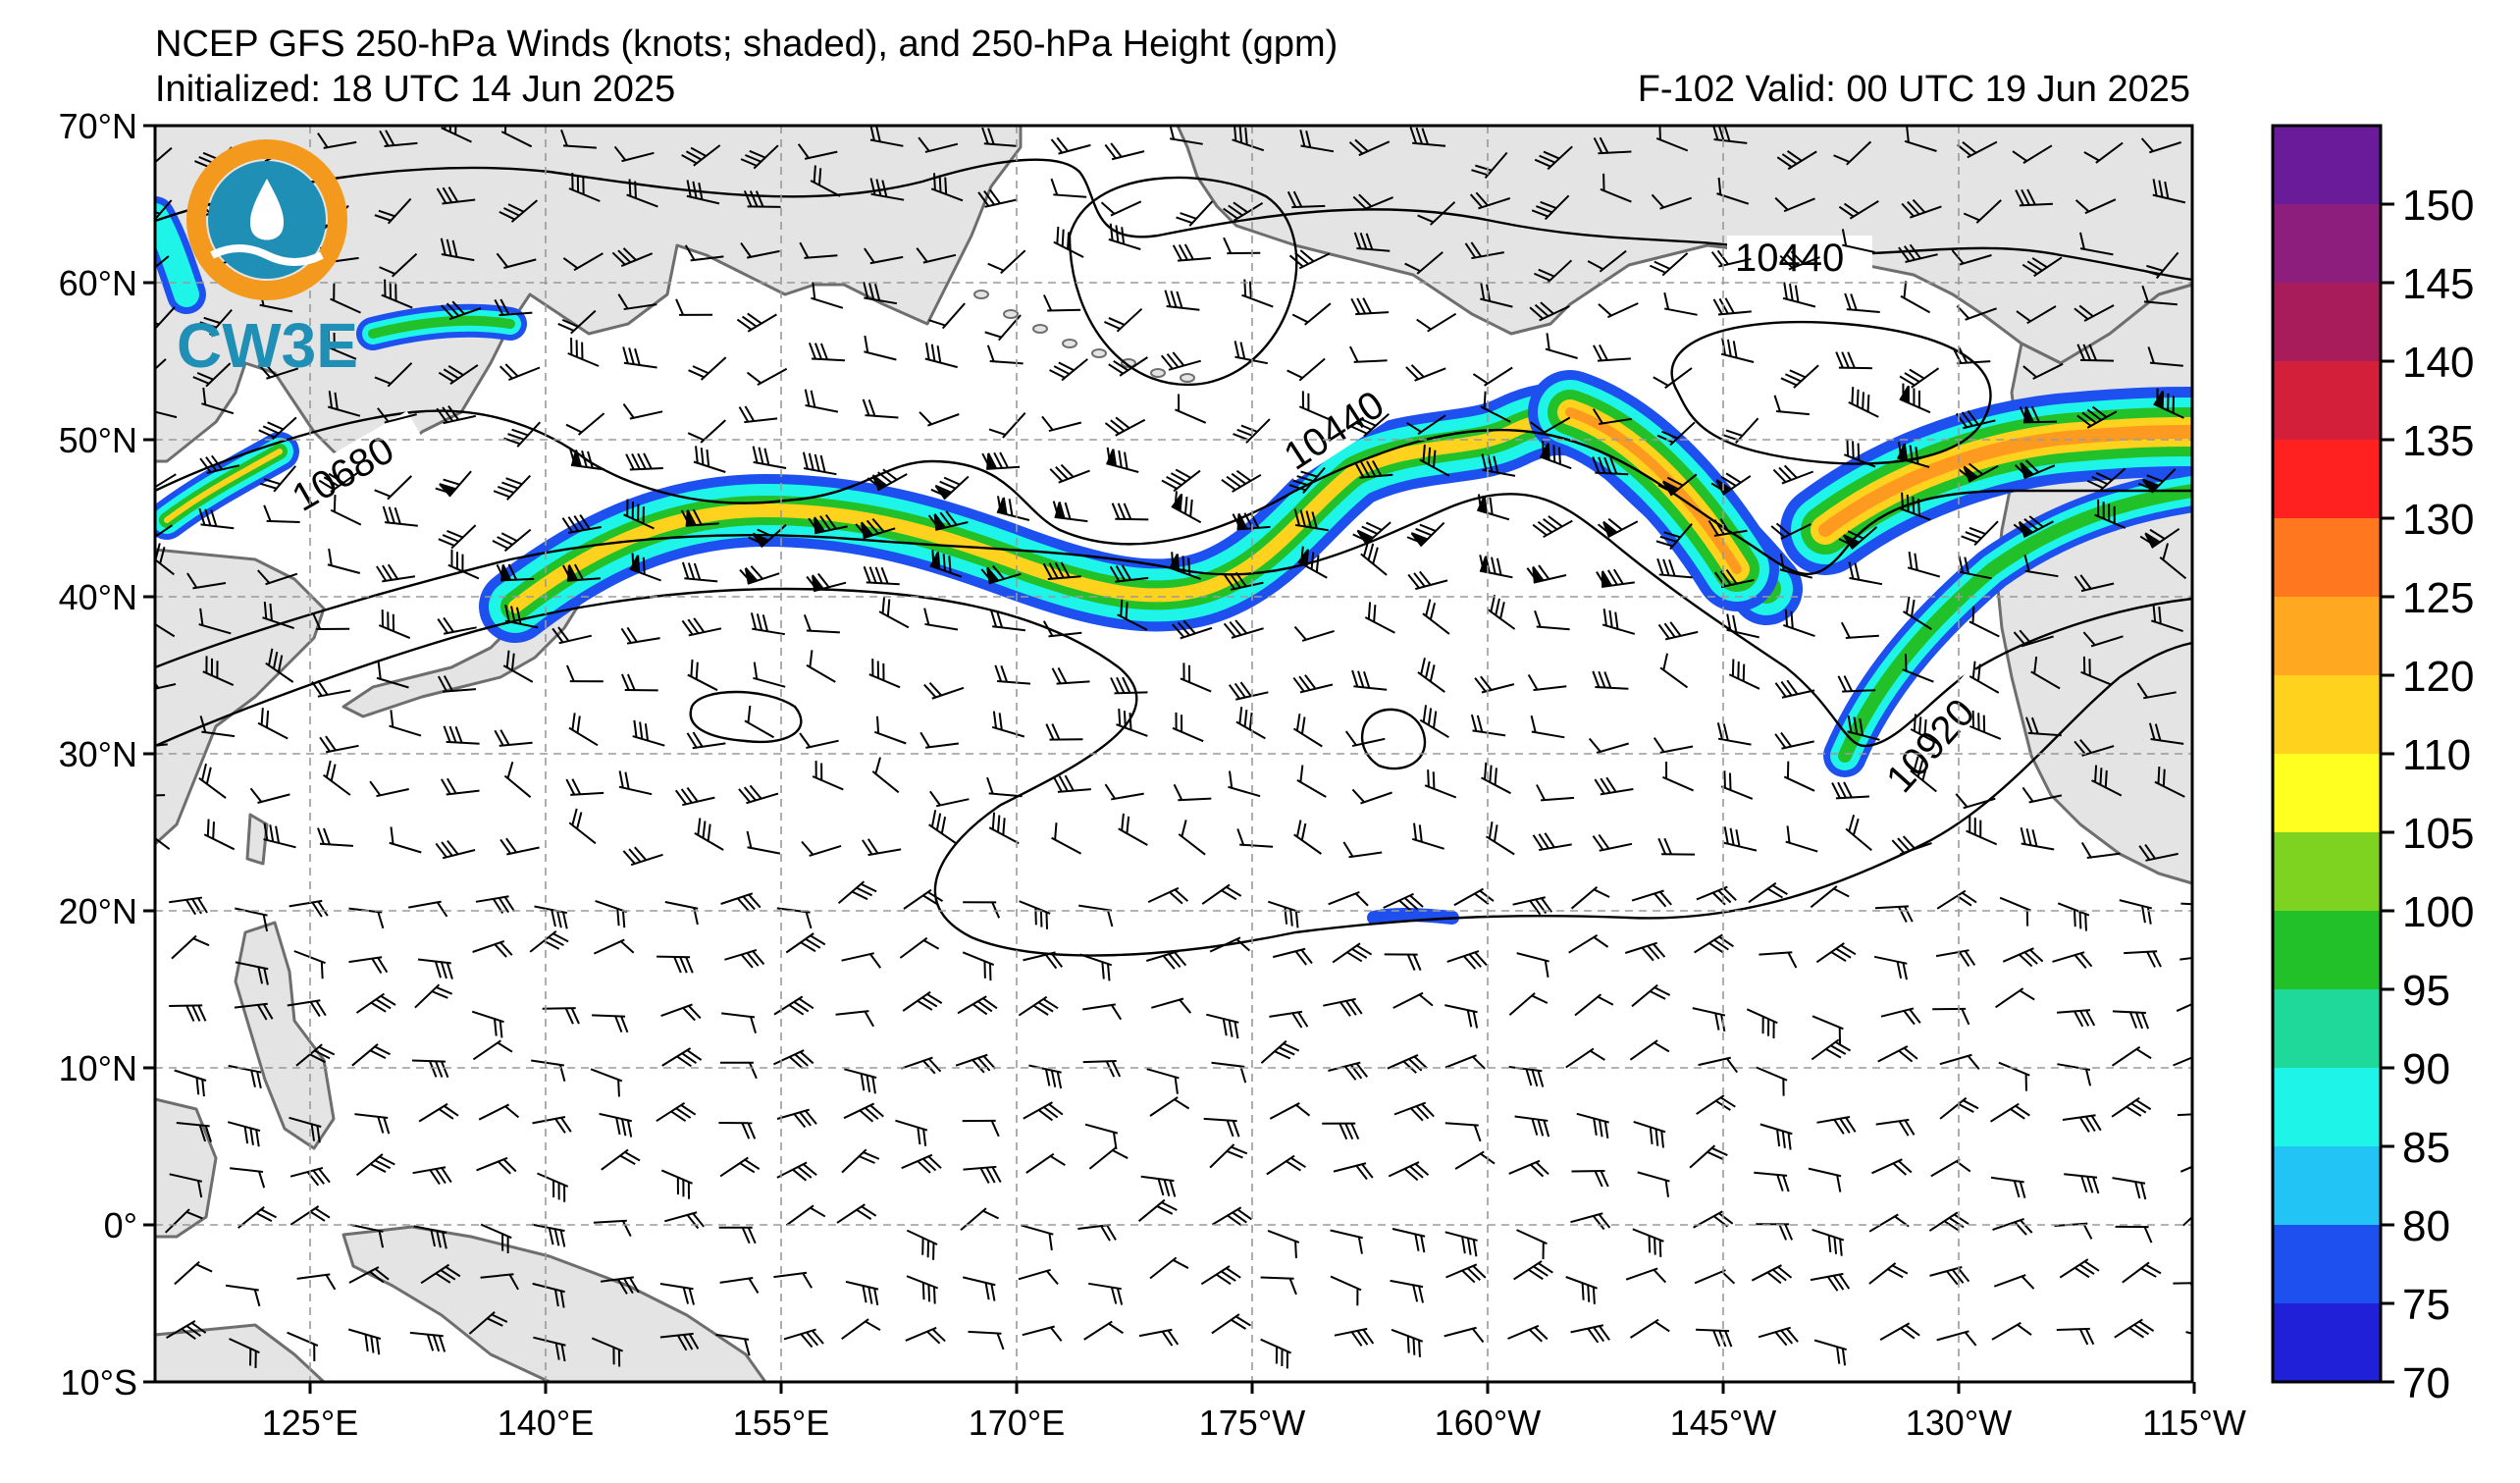 The width and height of the screenshot is (2520, 1483). I want to click on colorbar-label: 85, so click(2426, 1148).